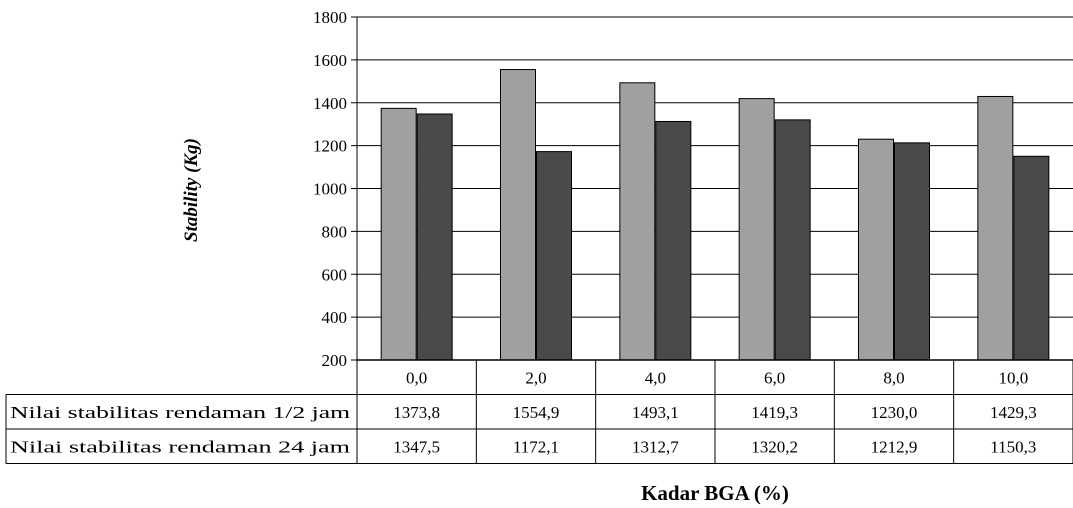 Image resolution: width=1073 pixels, height=508 pixels. Describe the element at coordinates (1013, 446) in the screenshot. I see `data-label: 1150,3` at that location.